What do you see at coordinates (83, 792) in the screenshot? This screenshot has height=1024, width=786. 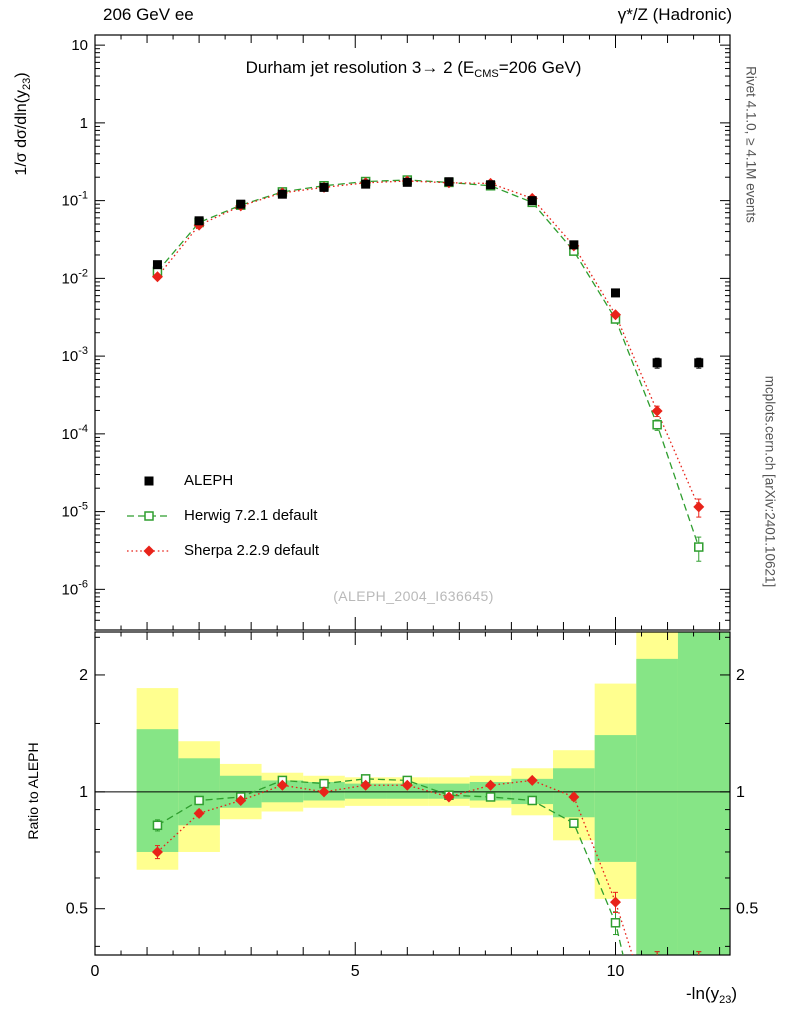 I see `ratio-tick-label-left: 1` at bounding box center [83, 792].